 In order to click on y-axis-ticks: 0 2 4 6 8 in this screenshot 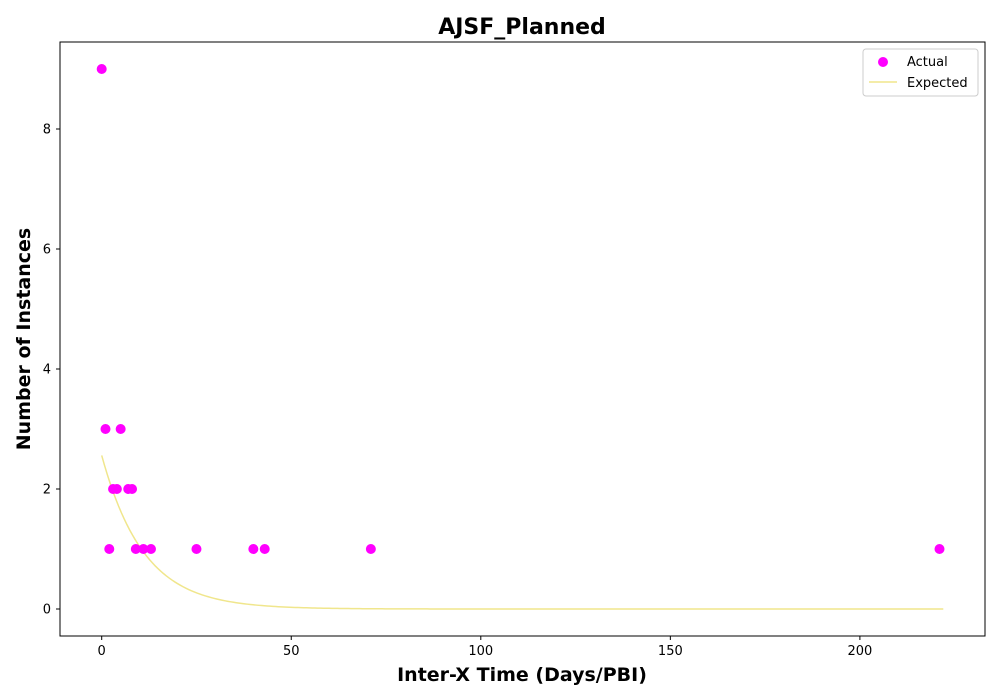, I will do `click(51, 370)`.